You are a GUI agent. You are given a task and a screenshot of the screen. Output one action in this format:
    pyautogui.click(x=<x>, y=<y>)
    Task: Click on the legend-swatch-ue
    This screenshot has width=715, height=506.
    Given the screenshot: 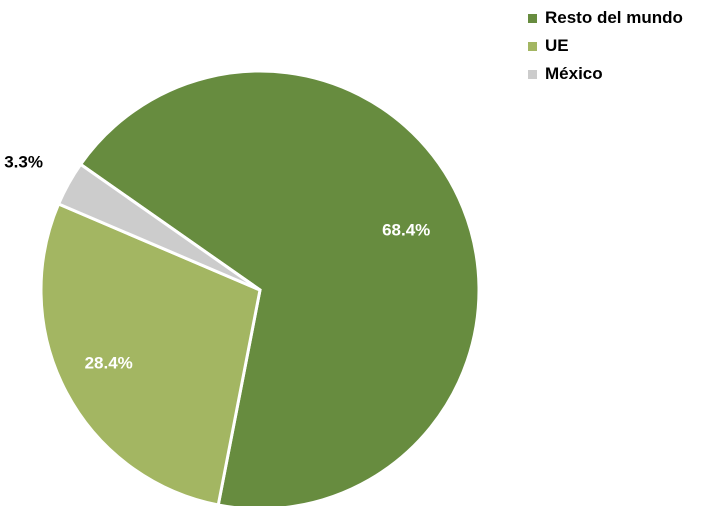 What is the action you would take?
    pyautogui.click(x=532, y=46)
    